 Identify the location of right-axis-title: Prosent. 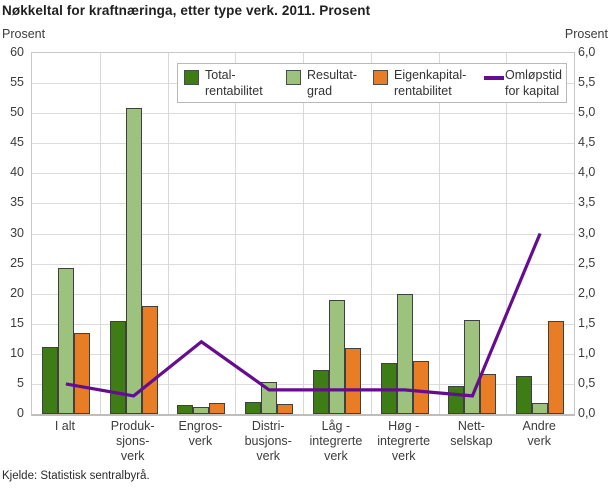
(586, 34).